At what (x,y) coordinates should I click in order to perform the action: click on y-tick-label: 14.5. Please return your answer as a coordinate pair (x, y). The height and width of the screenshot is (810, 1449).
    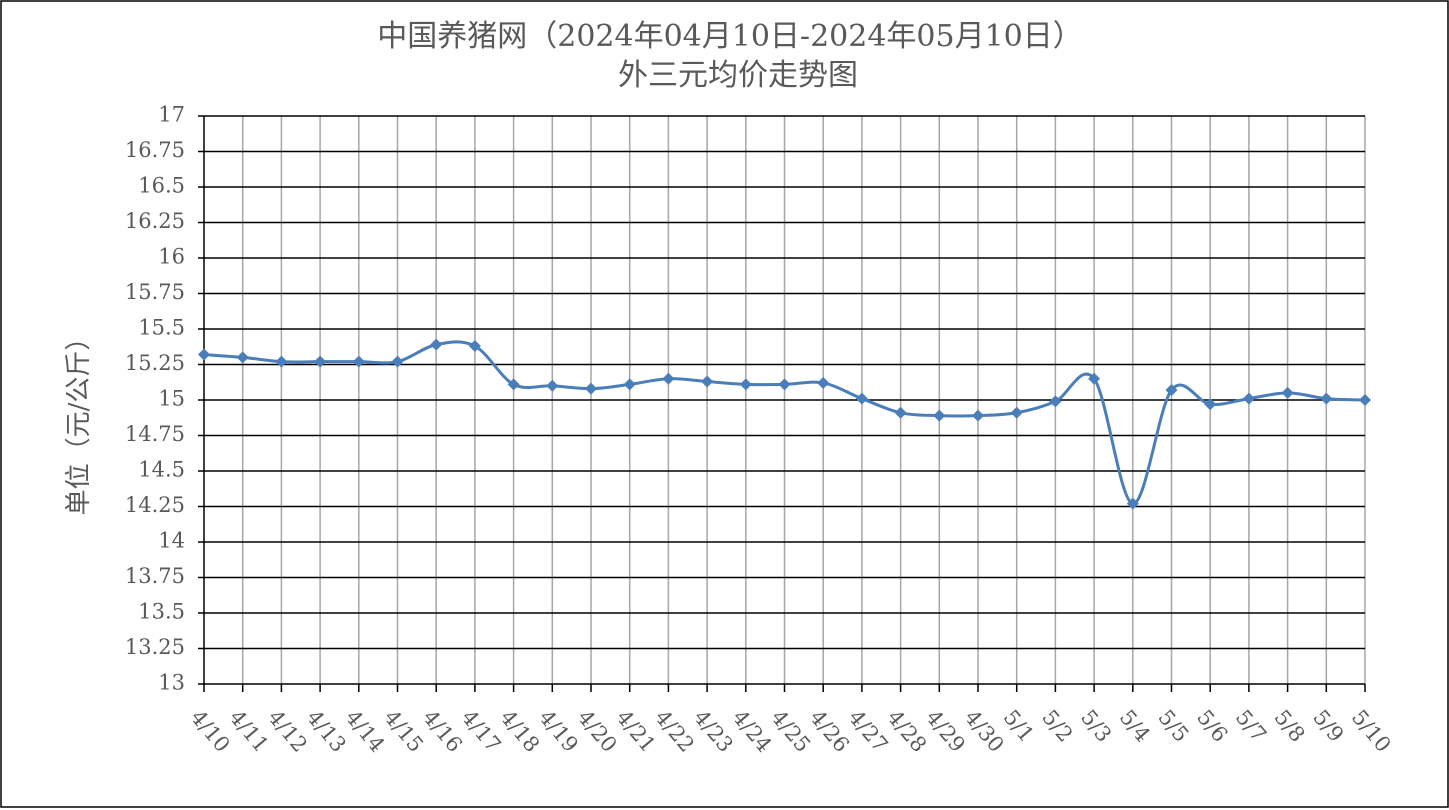
    Looking at the image, I should click on (161, 470).